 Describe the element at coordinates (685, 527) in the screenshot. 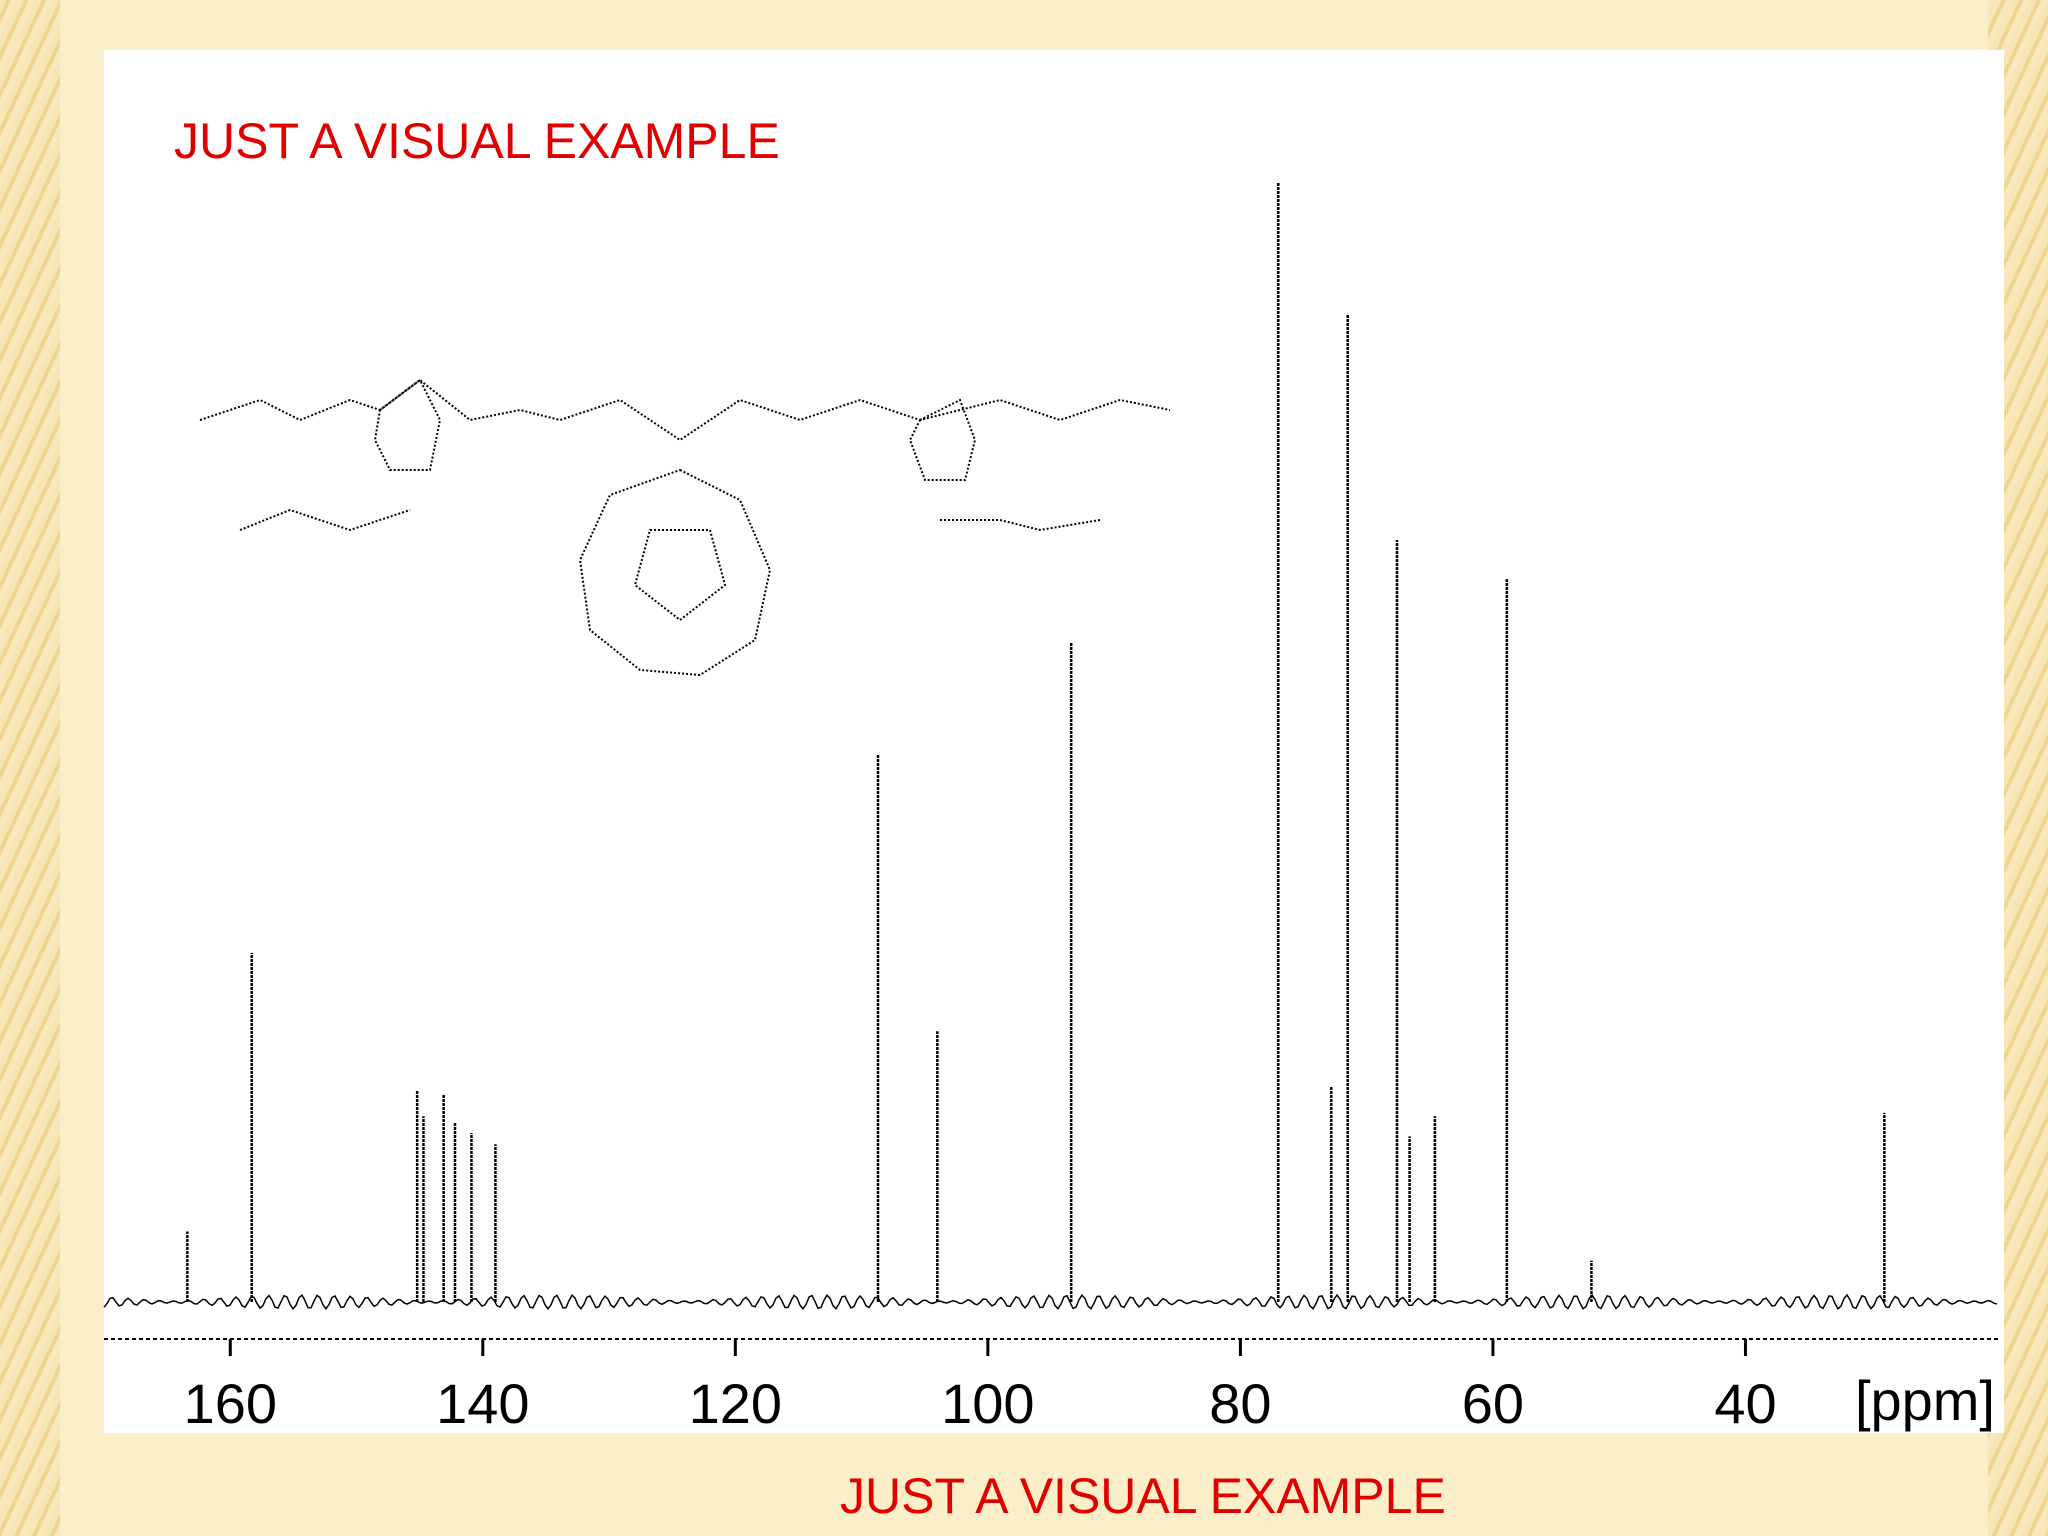

I see `structure` at that location.